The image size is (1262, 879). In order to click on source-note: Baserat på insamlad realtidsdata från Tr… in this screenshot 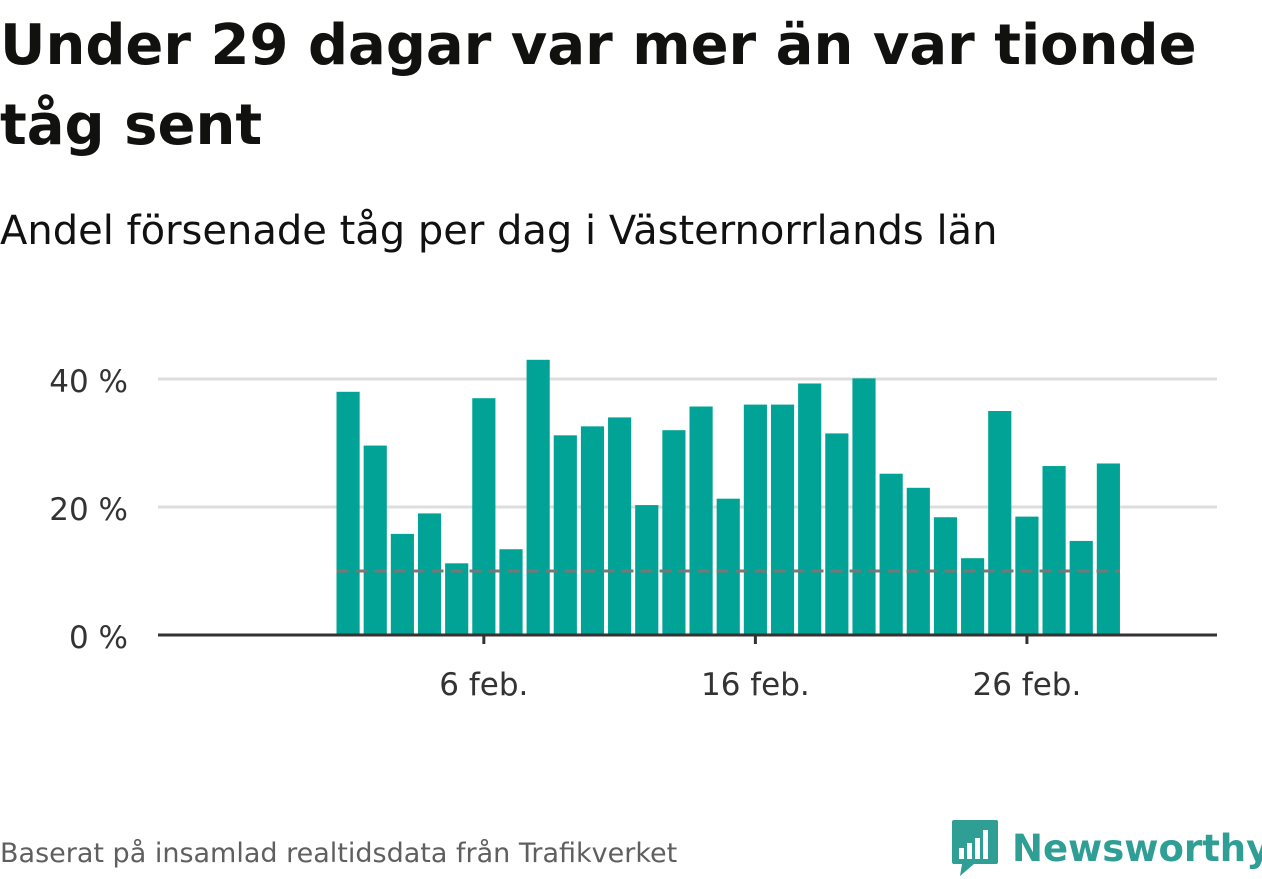, I will do `click(339, 853)`.